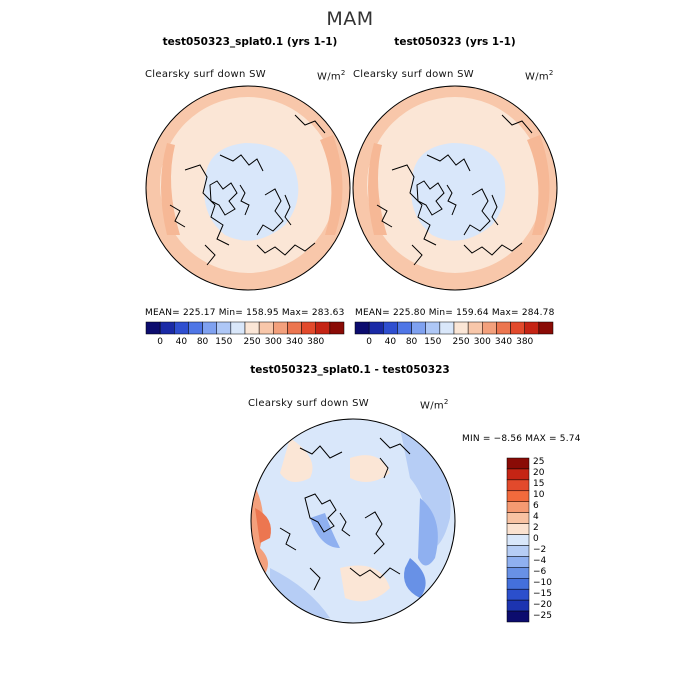 This screenshot has width=700, height=700. Describe the element at coordinates (539, 484) in the screenshot. I see `colorbar-tick-label: 15` at that location.